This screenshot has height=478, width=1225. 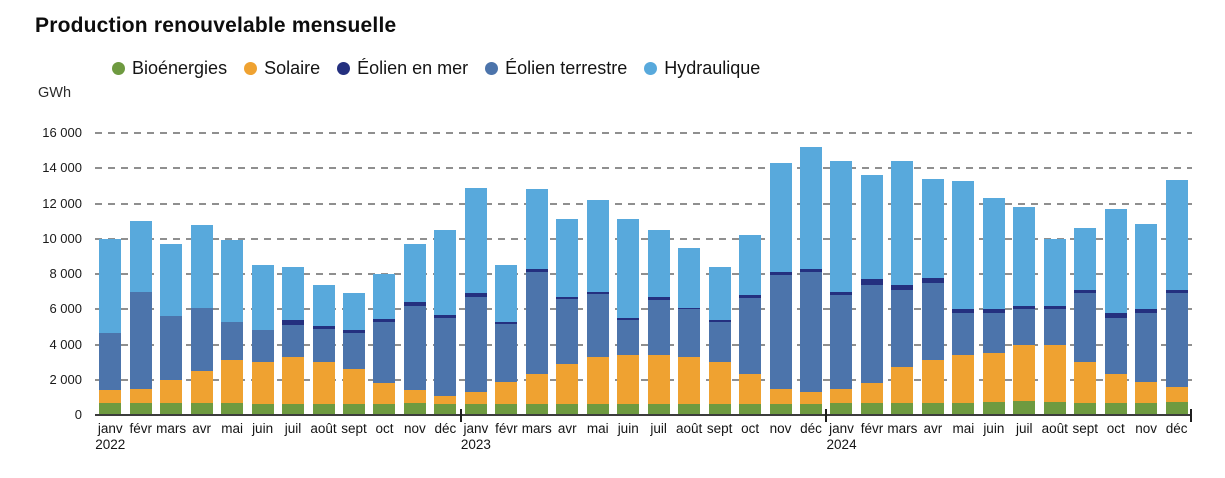 I want to click on bar-janv-2022, so click(x=110, y=326).